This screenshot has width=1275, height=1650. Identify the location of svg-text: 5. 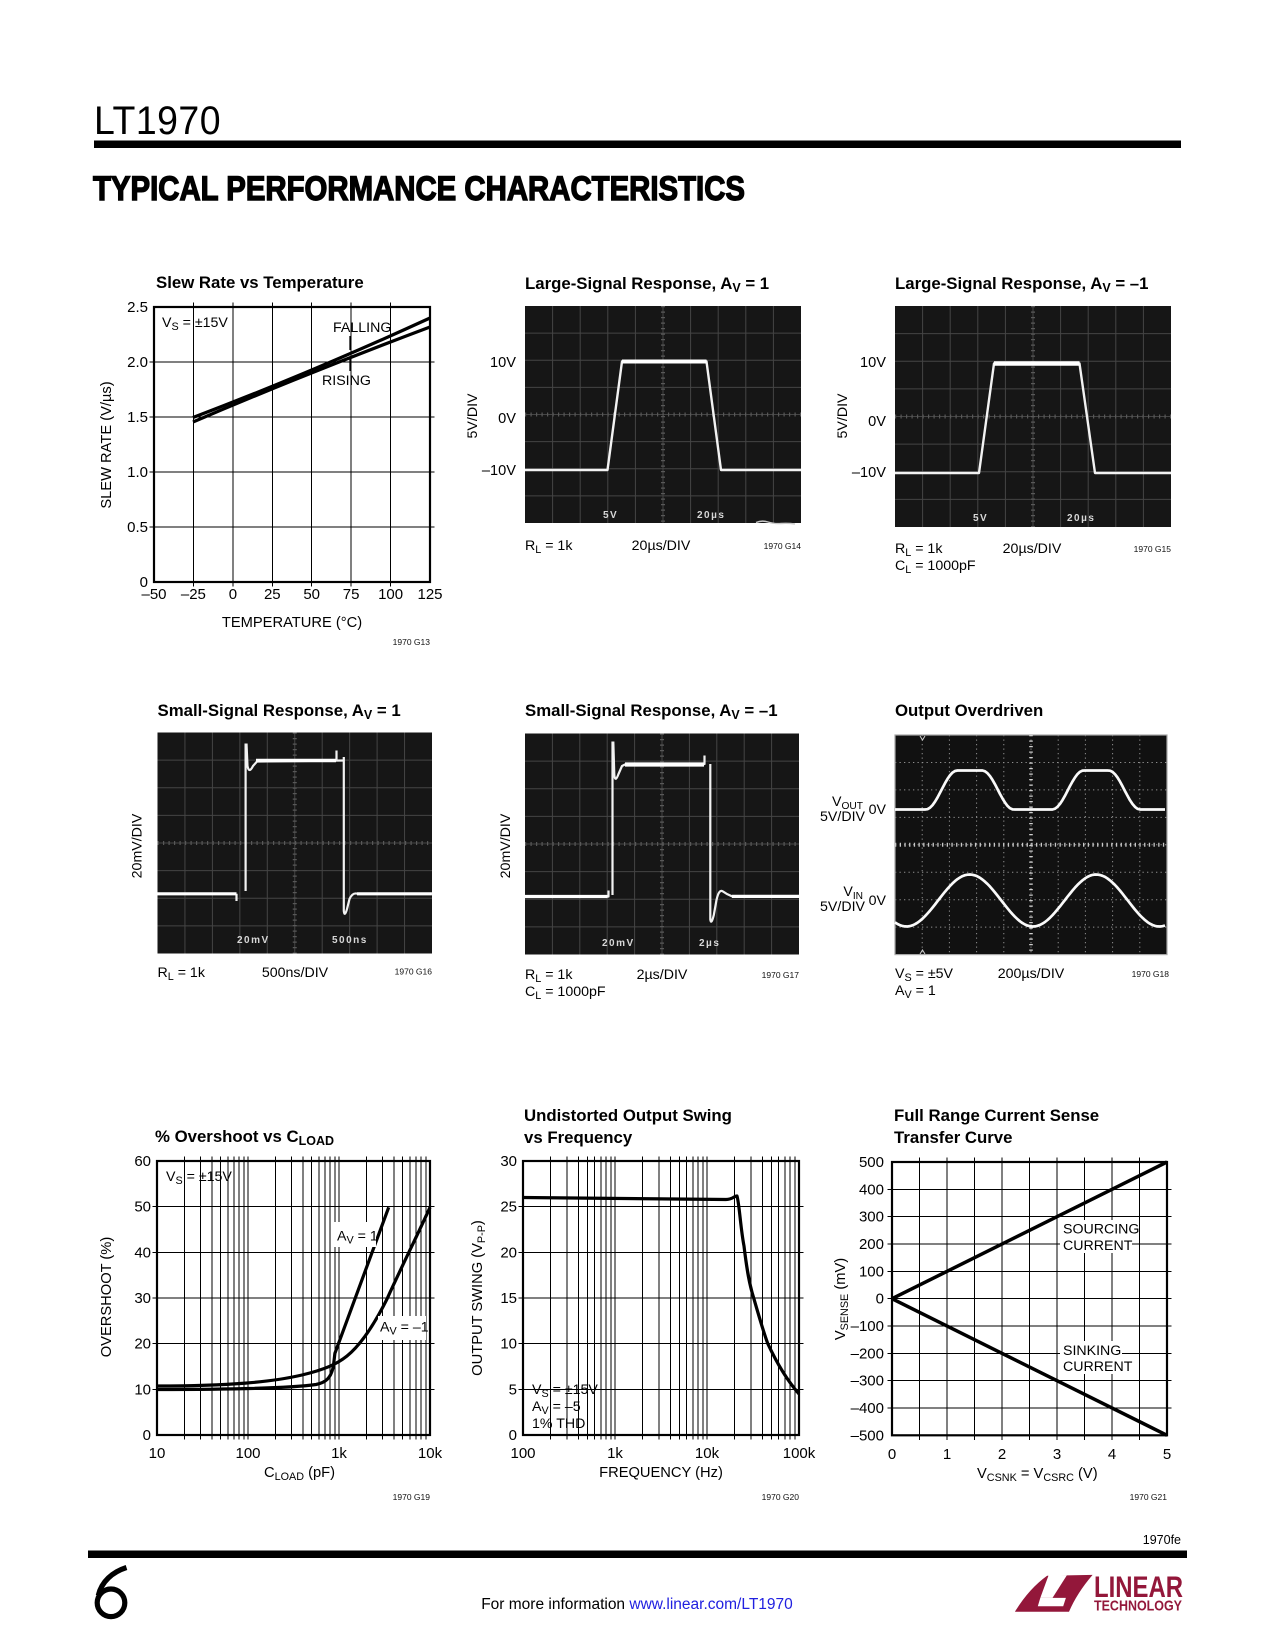
(513, 1389).